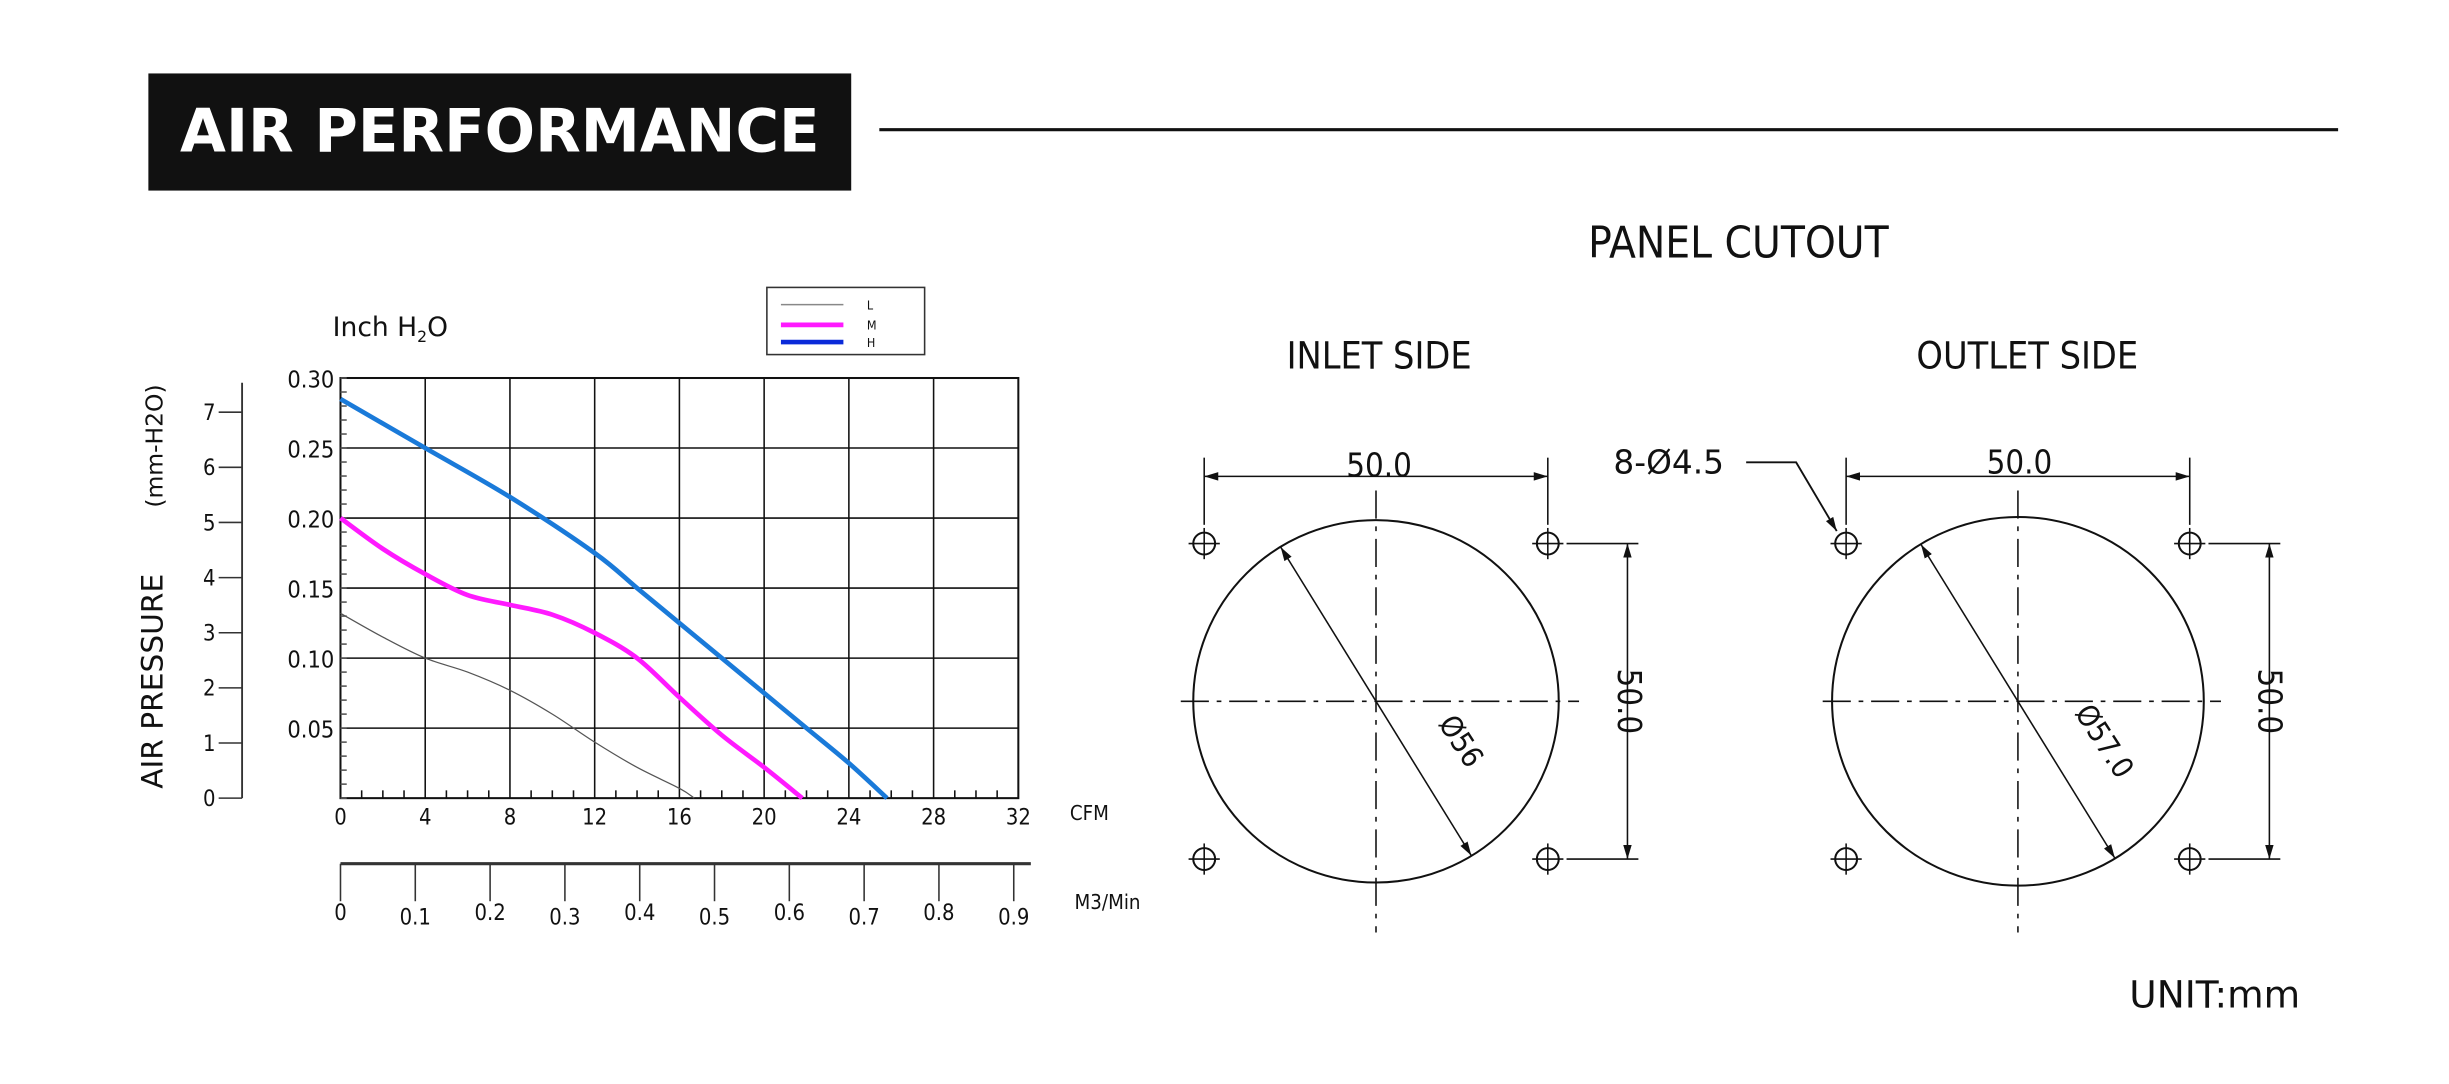  I want to click on page-title: AIR PERFORMANCE, so click(500, 131).